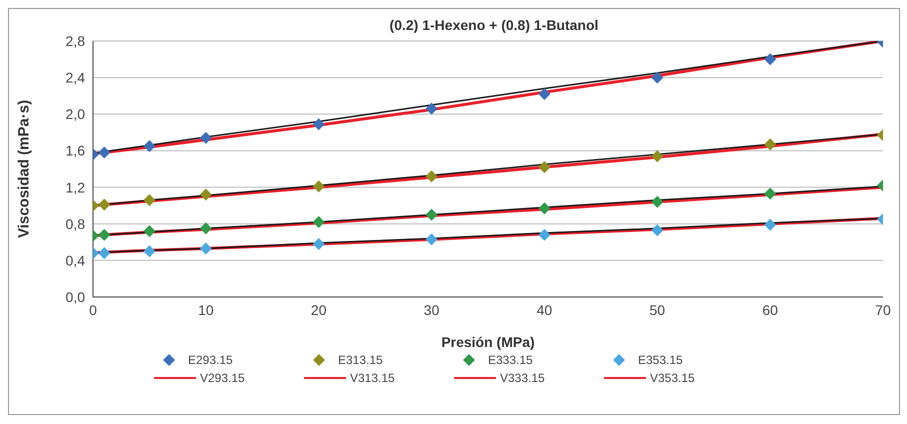 Image resolution: width=907 pixels, height=424 pixels. I want to click on y-tick-label: 0,0, so click(76, 296).